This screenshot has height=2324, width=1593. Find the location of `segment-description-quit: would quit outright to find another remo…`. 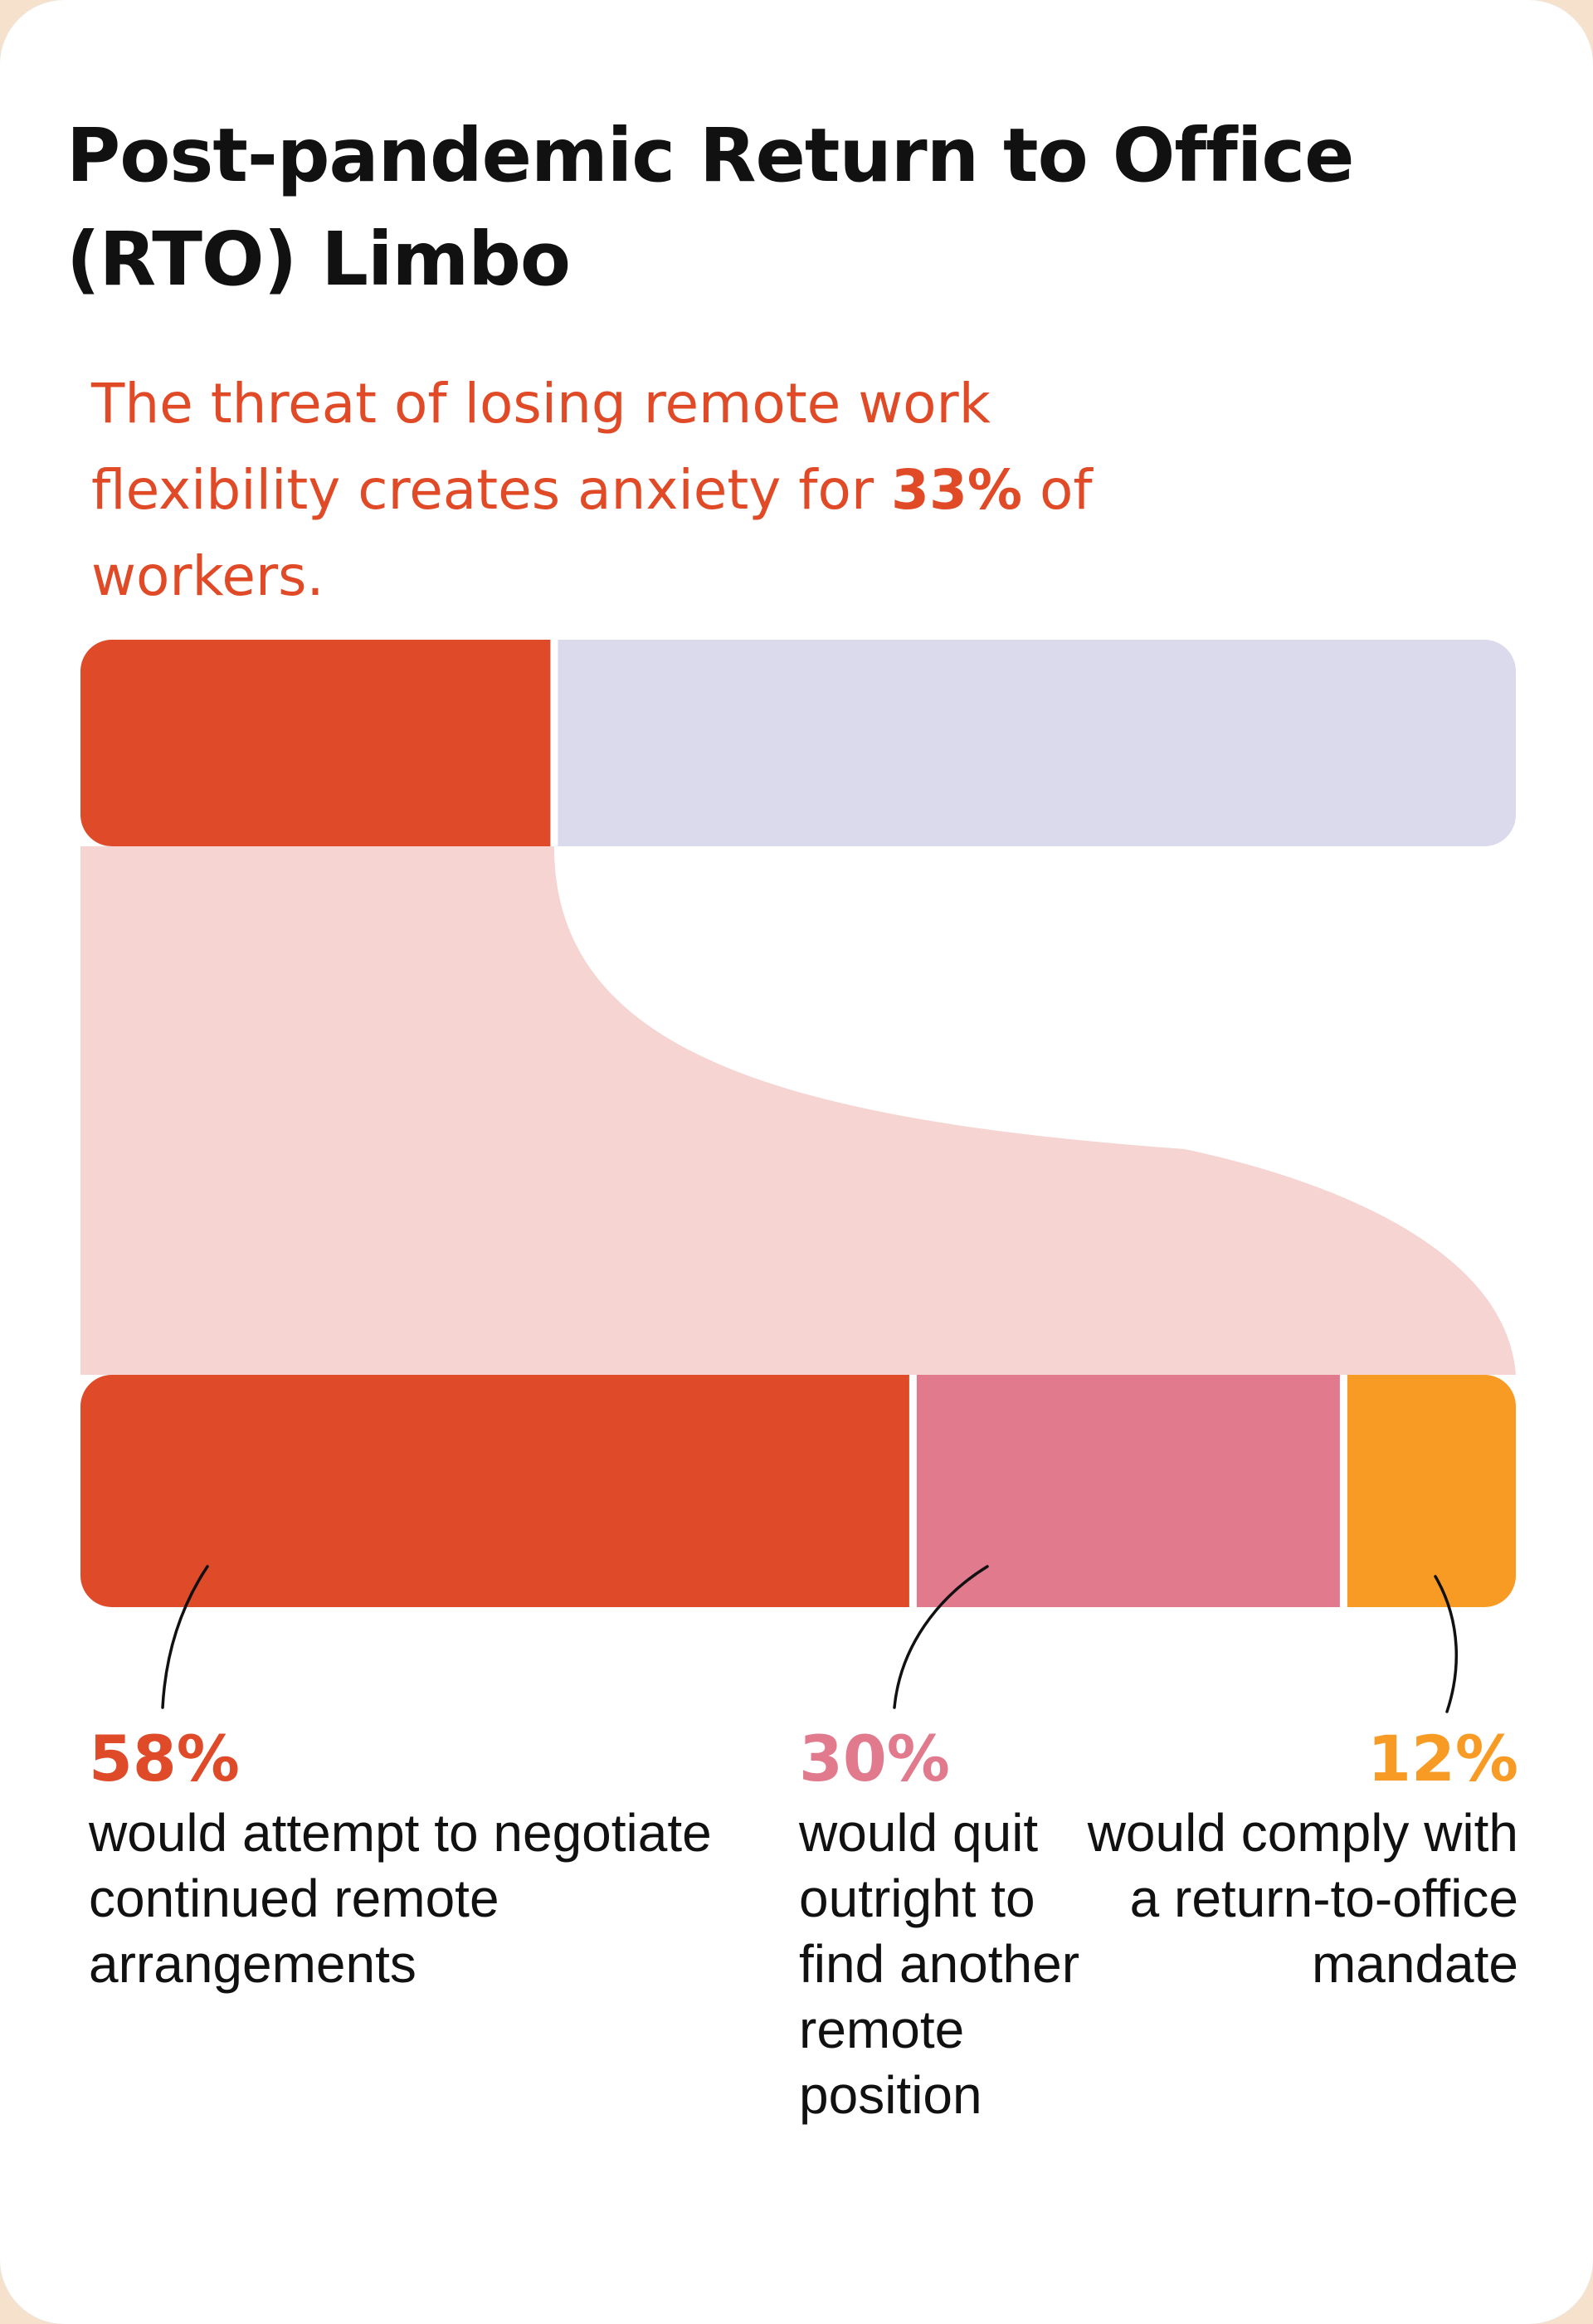

segment-description-quit: would quit outright to find another remo… is located at coordinates (939, 1964).